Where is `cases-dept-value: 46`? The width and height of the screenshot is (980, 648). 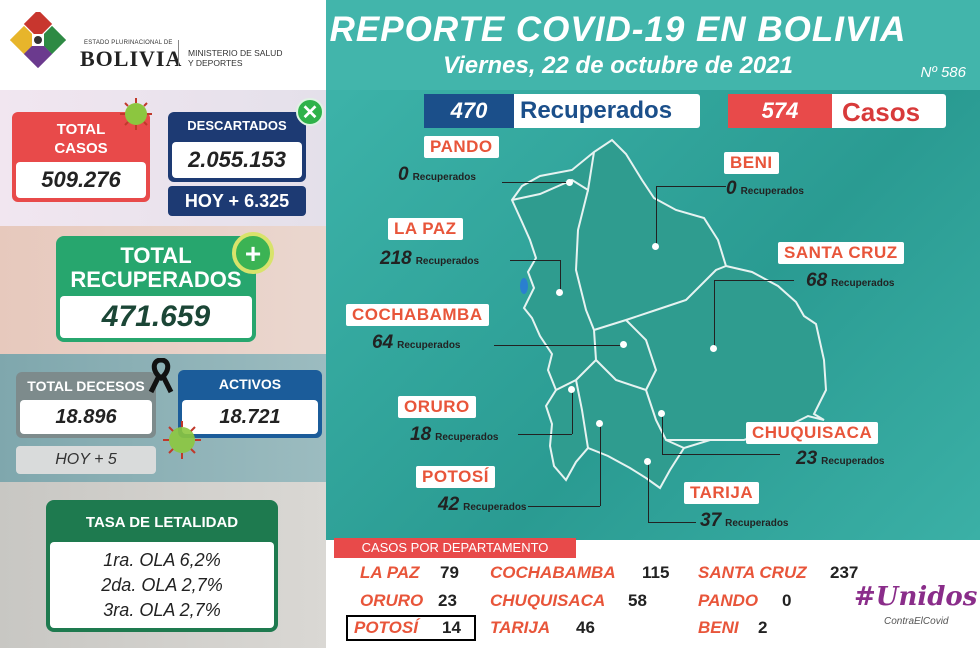 cases-dept-value: 46 is located at coordinates (585, 627).